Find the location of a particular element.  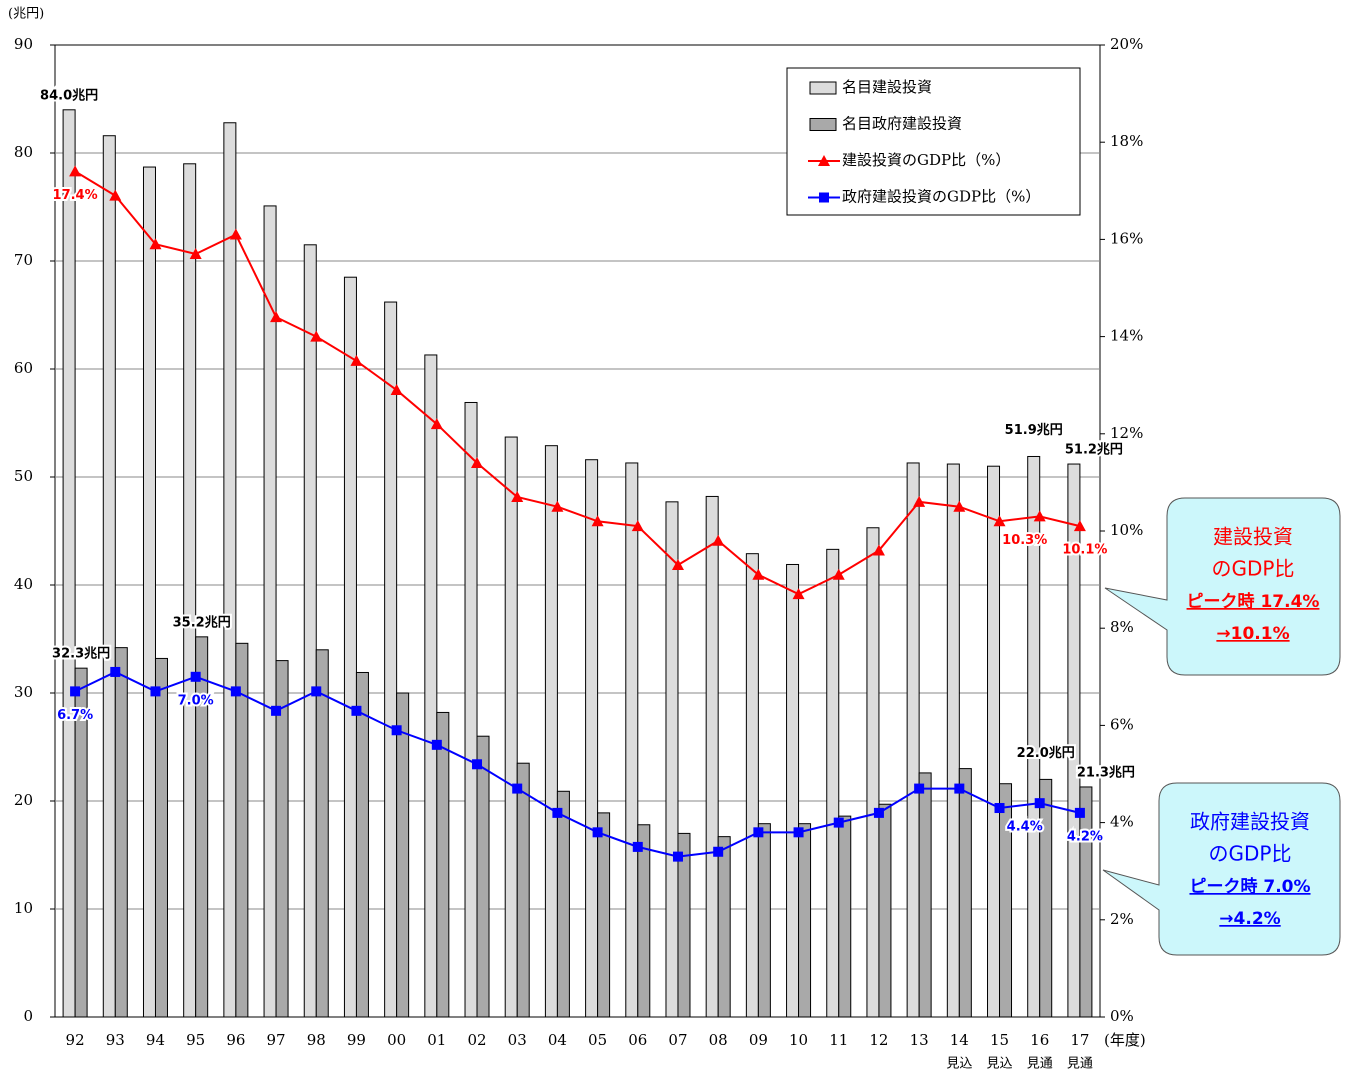

x-tick-sublabel: 見通 is located at coordinates (1080, 1064).